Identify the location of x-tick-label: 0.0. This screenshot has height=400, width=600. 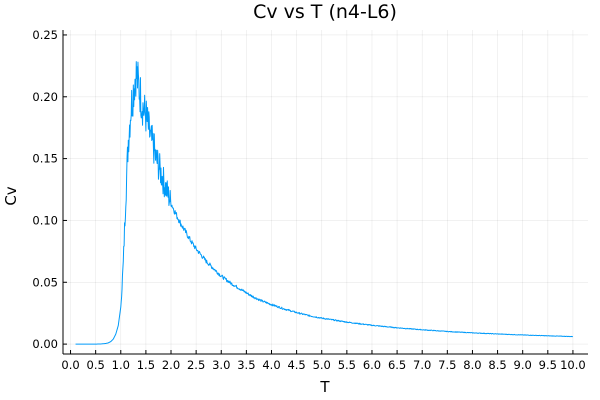
(70, 365).